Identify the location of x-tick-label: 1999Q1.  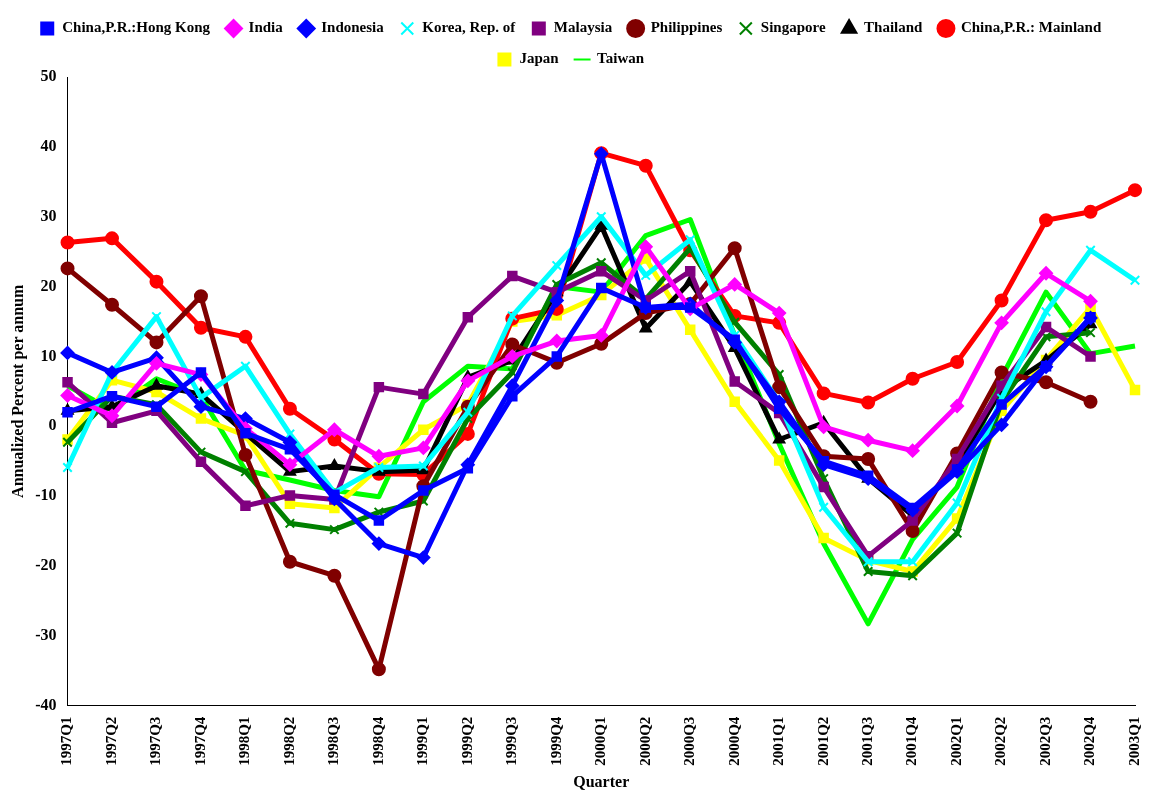
(422, 741).